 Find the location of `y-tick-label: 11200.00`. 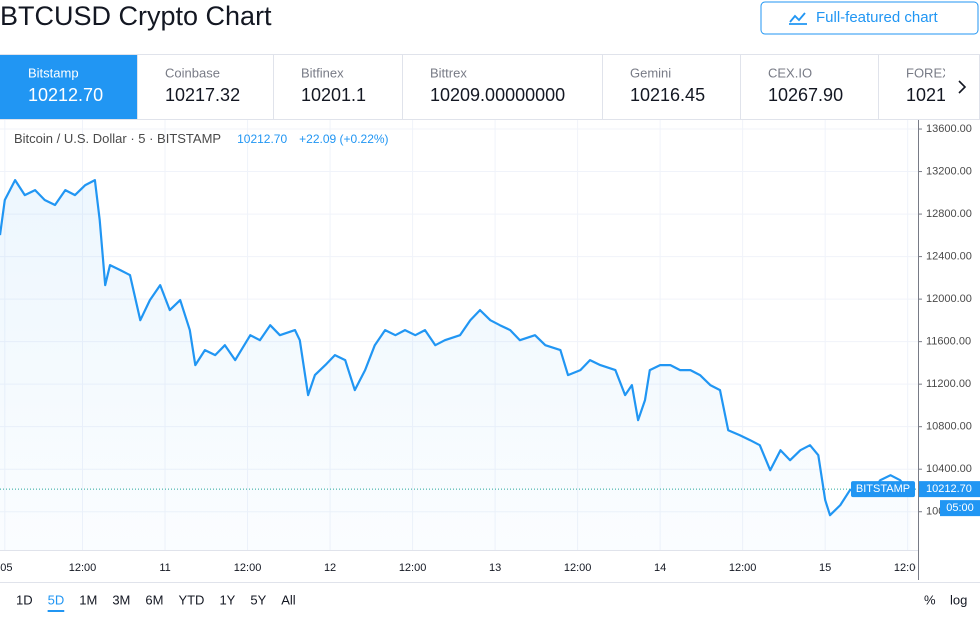

y-tick-label: 11200.00 is located at coordinates (948, 384).